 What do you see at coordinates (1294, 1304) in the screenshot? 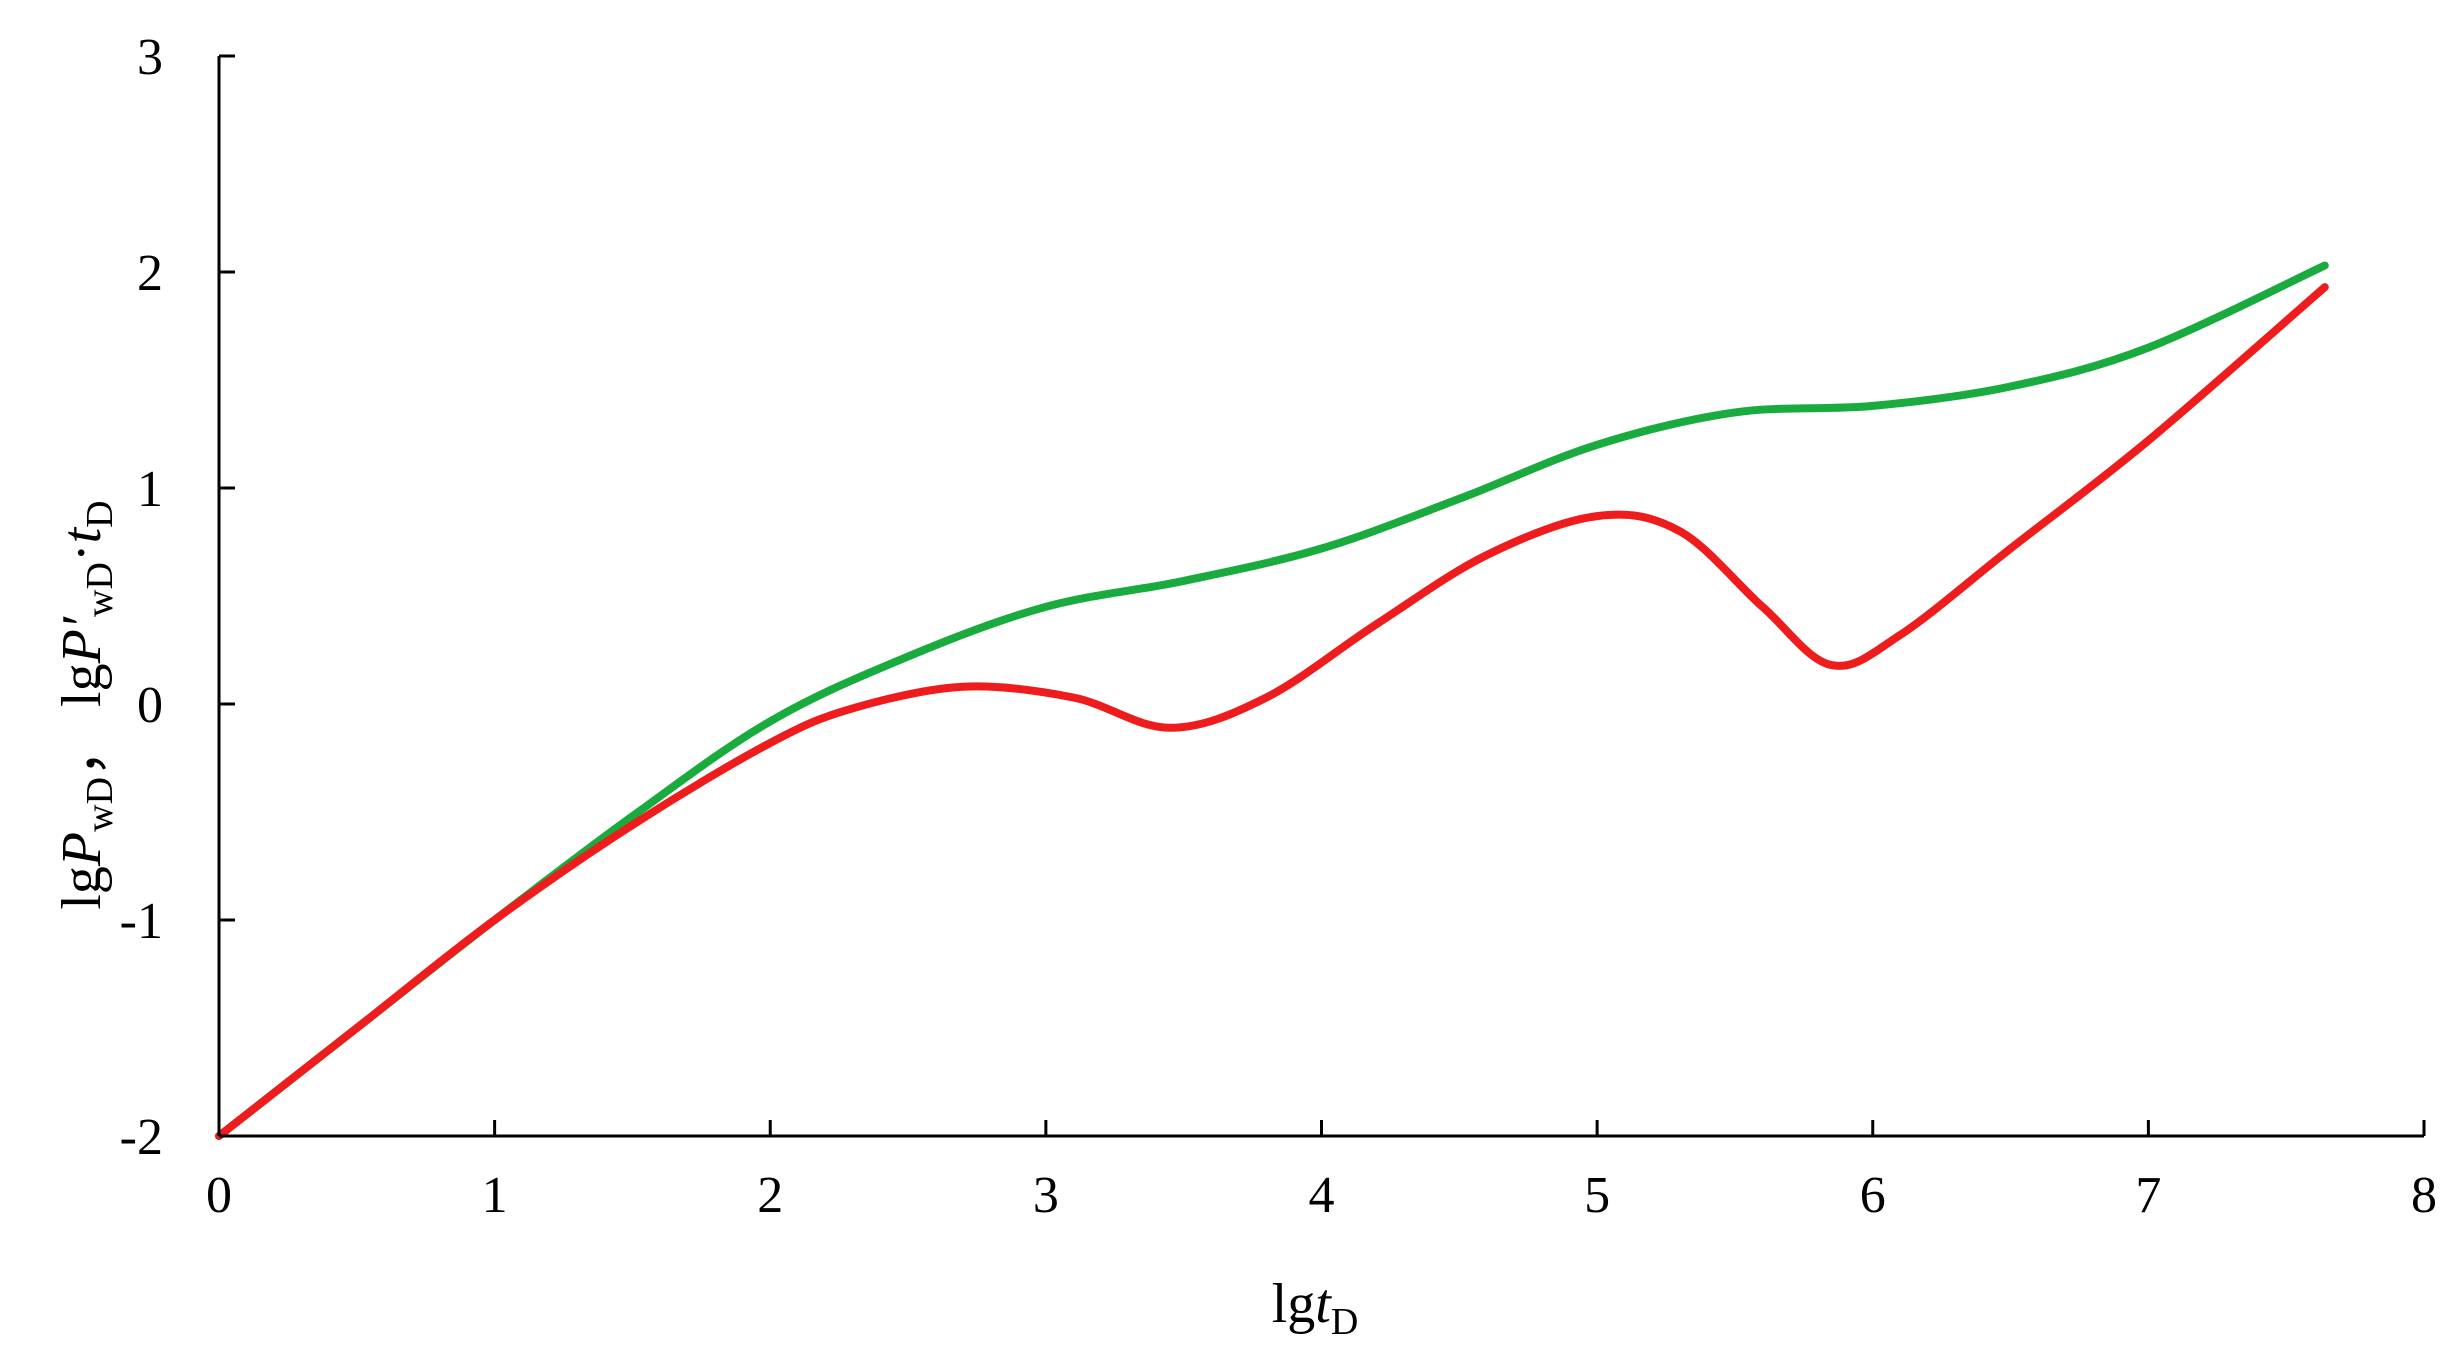
I see `x-title-prefix: lg` at bounding box center [1294, 1304].